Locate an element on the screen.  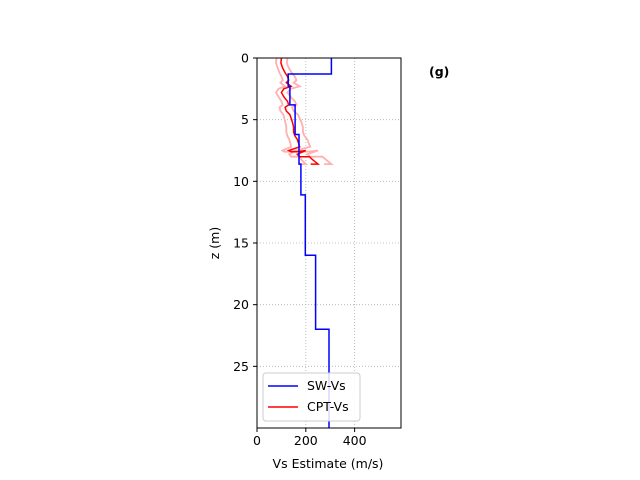
y-tick-label: 15 is located at coordinates (241, 243).